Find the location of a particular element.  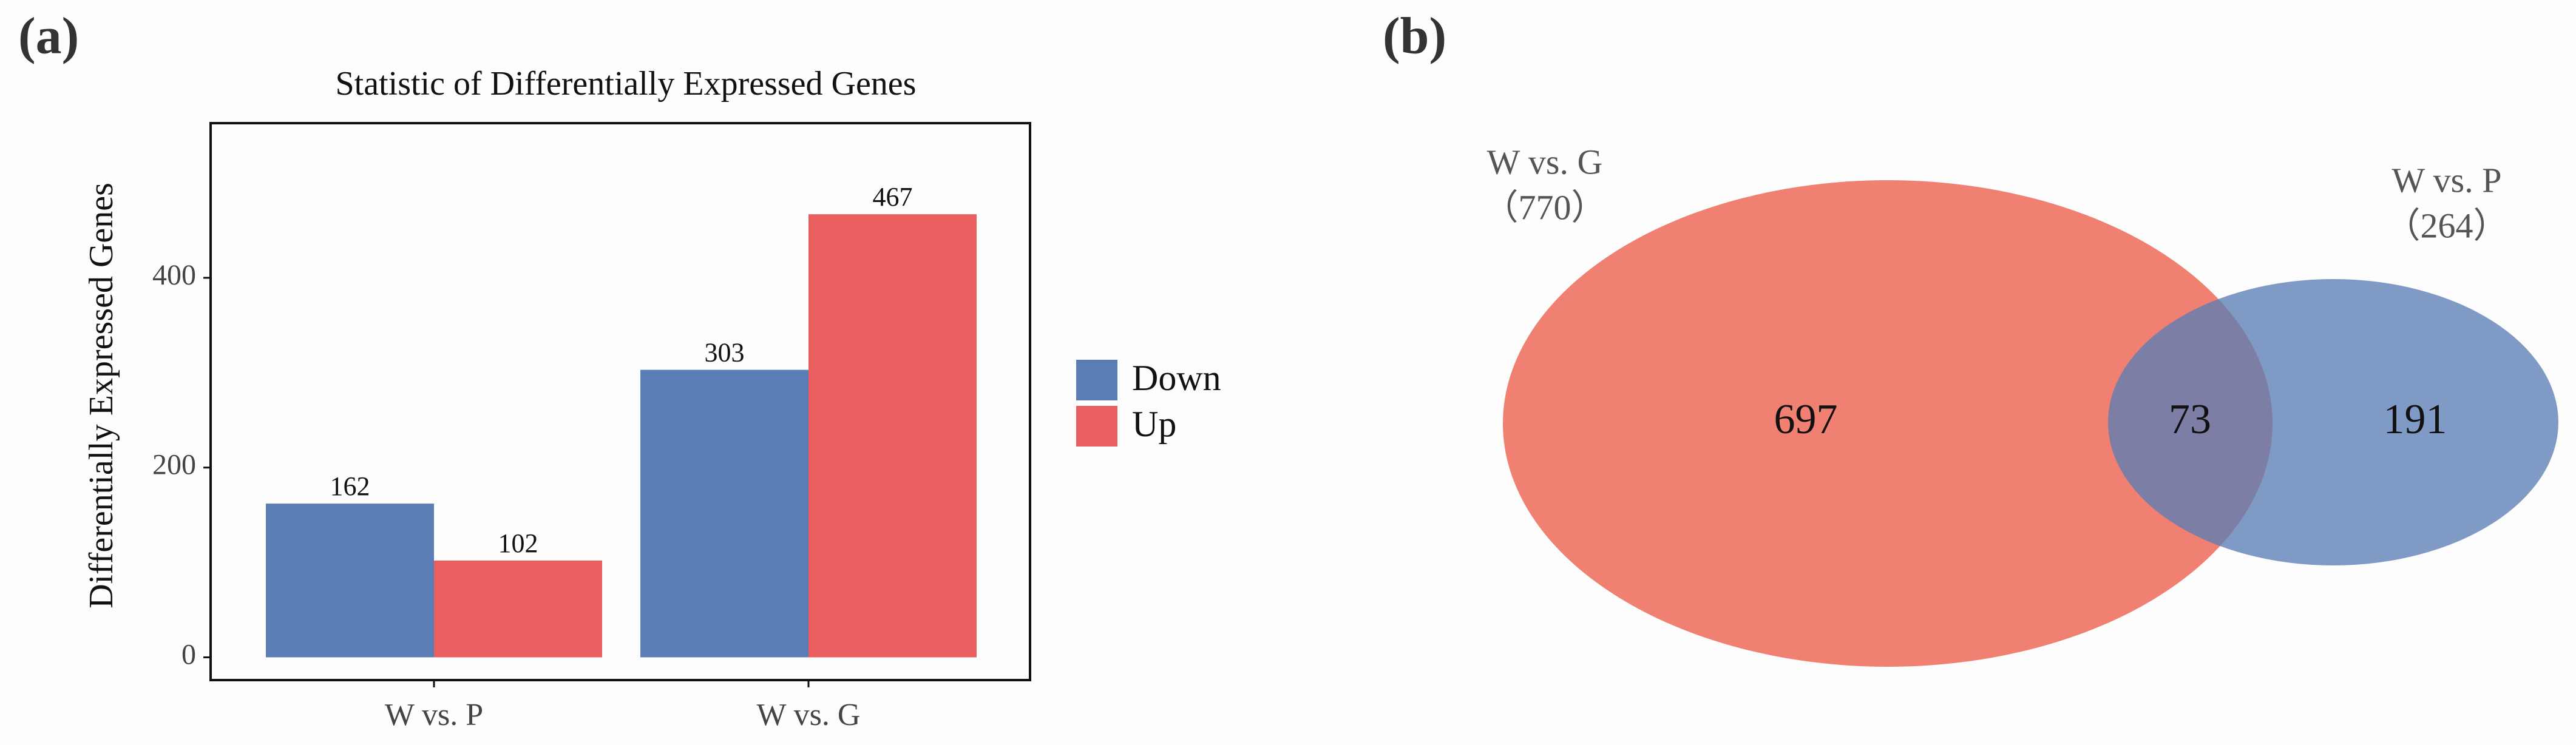

value-label: 102 is located at coordinates (518, 543).